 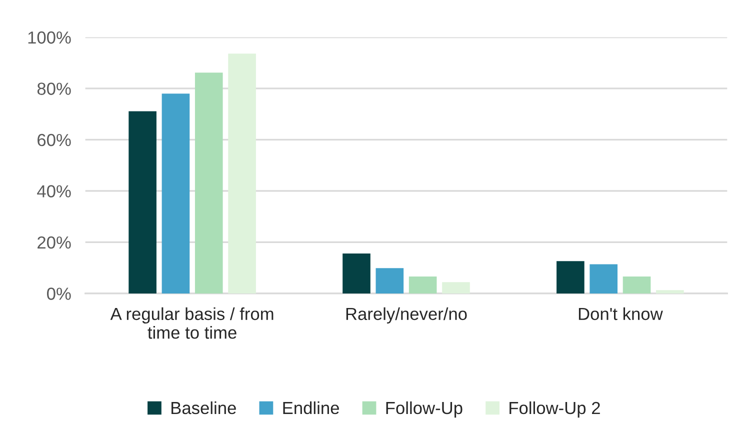 I want to click on x-tick-label: A regular basis / from time to time, so click(x=192, y=323).